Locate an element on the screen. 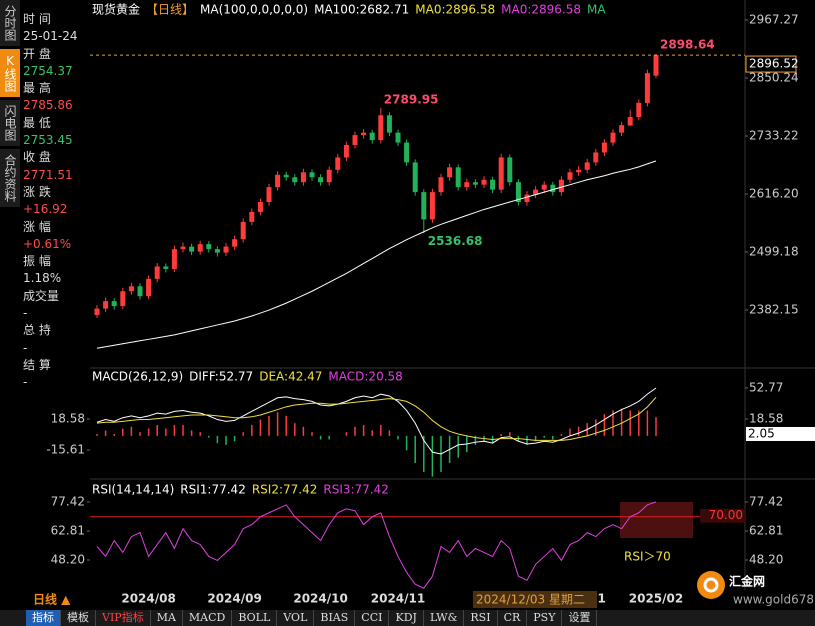 The image size is (815, 626). logo-url: www.gold678.com is located at coordinates (774, 600).